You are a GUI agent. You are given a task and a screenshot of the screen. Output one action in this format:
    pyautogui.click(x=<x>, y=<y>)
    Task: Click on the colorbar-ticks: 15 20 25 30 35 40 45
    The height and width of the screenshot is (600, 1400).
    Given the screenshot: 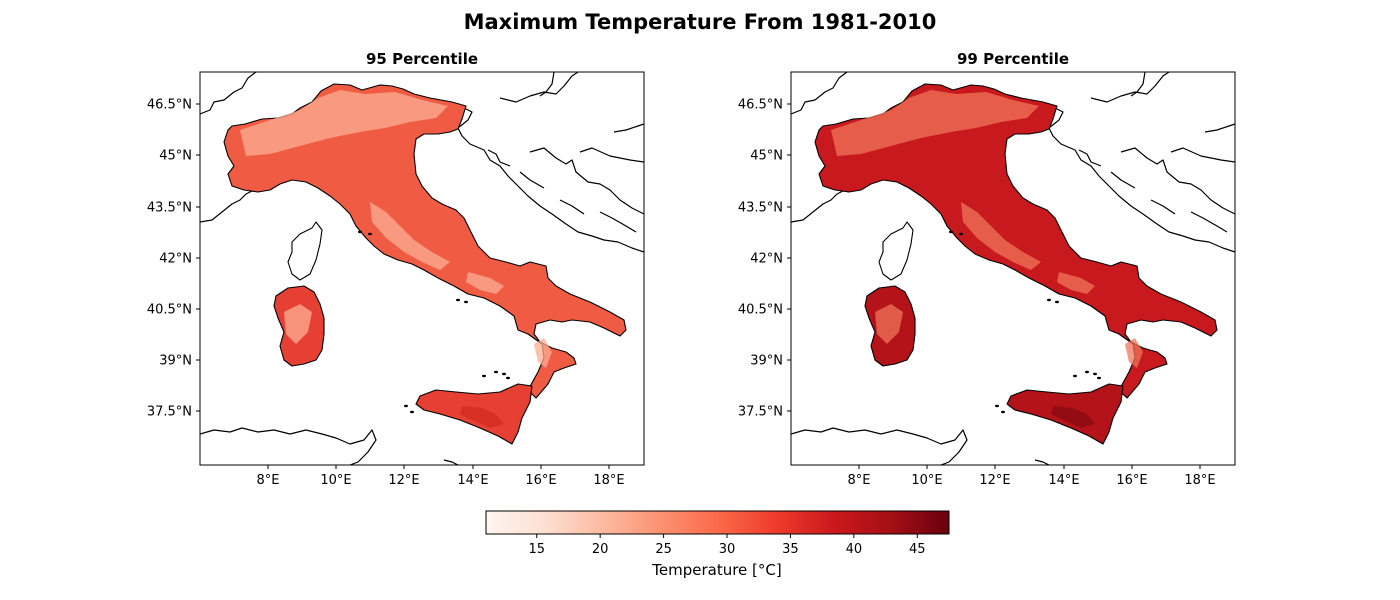 What is the action you would take?
    pyautogui.click(x=727, y=545)
    